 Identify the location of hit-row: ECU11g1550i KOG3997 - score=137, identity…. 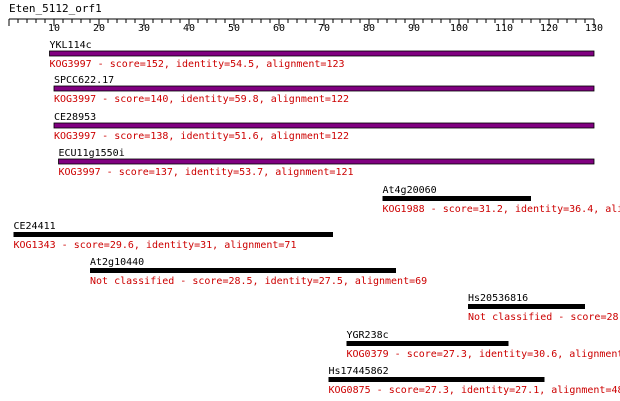
(326, 163).